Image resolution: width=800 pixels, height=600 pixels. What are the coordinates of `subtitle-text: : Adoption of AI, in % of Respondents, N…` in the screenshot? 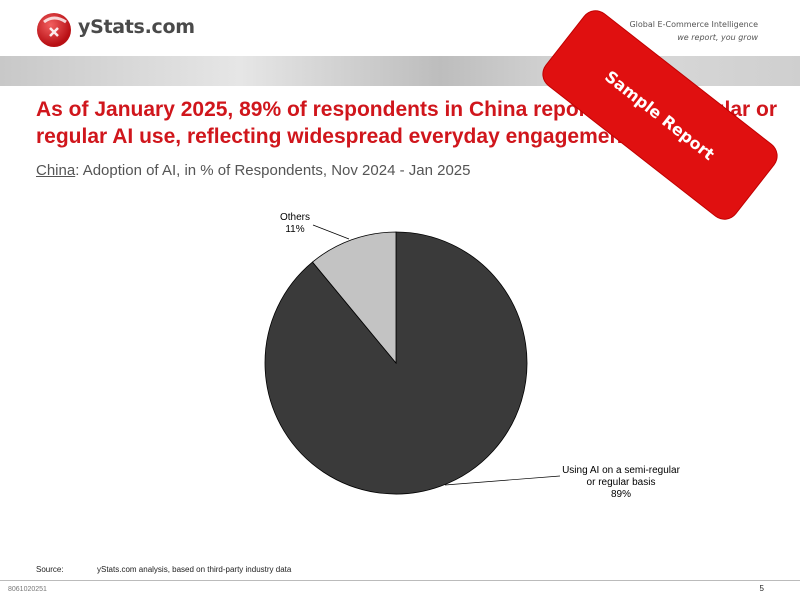 It's located at (273, 170).